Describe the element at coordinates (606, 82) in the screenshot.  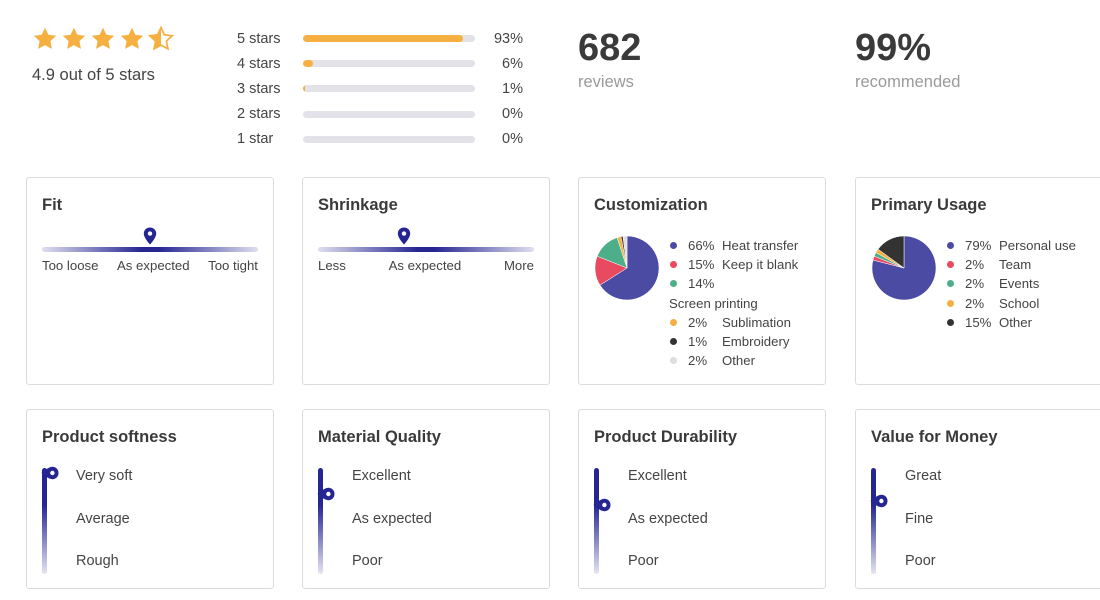
I see `reviews-label: reviews` at that location.